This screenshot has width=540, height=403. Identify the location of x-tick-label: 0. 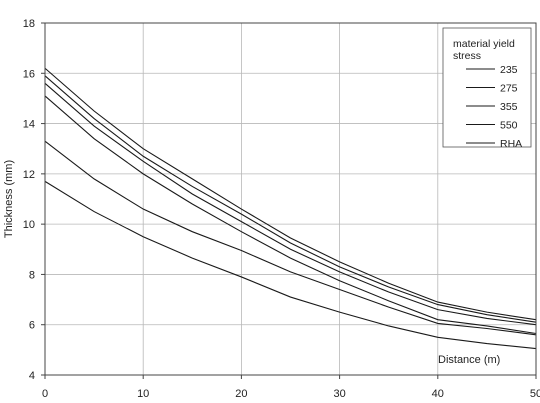
(45, 394).